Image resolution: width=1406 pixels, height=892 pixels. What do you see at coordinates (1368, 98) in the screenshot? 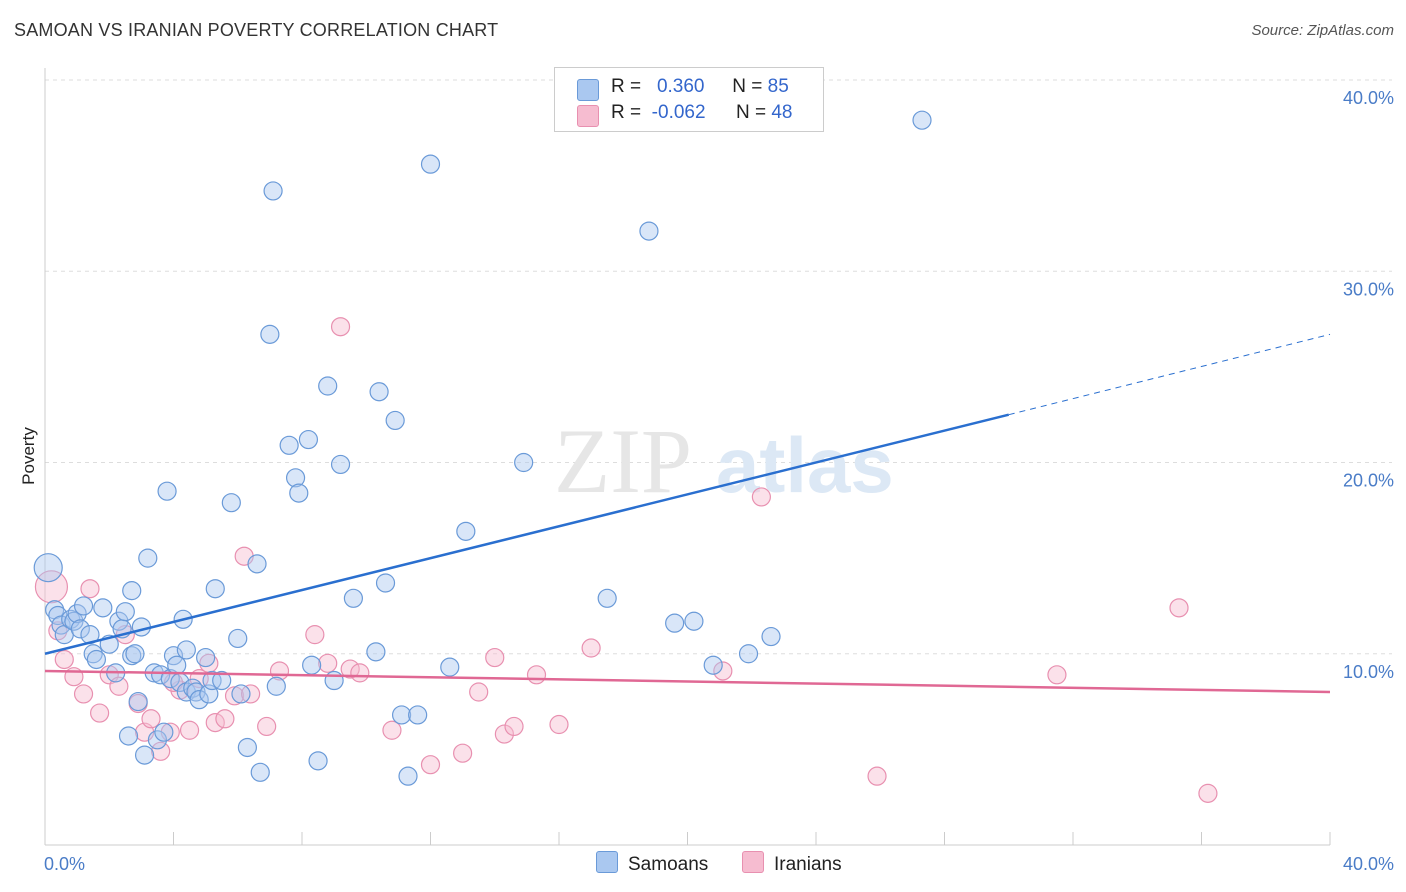
I see `y-tick-label: 40.0%` at bounding box center [1368, 98].